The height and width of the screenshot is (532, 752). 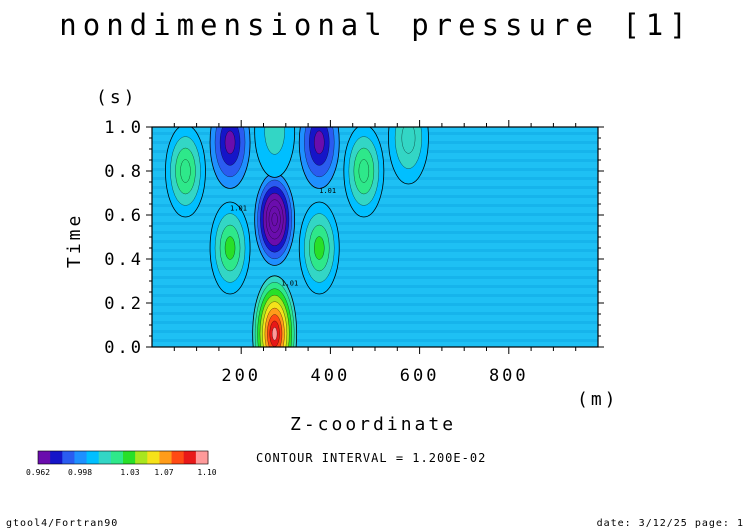 I want to click on contour-interval: CONTOUR INTERVAL = 1.200E-02, so click(x=371, y=458).